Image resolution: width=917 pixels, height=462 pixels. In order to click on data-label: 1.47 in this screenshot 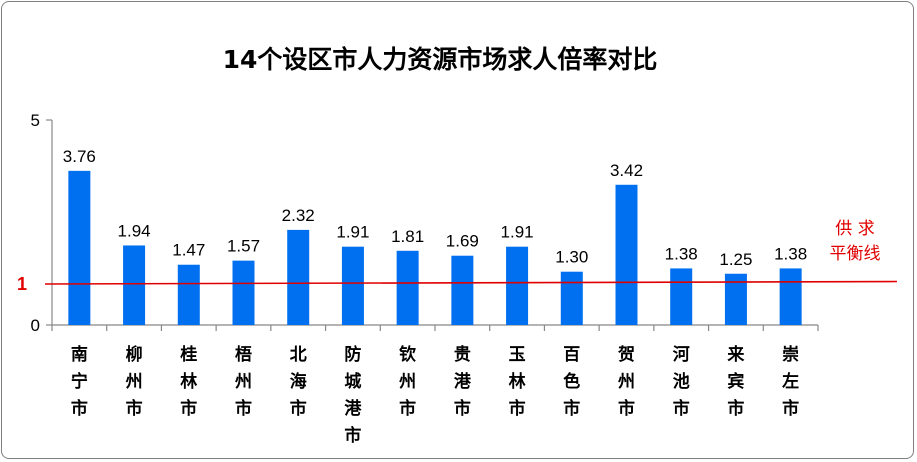, I will do `click(188, 250)`.